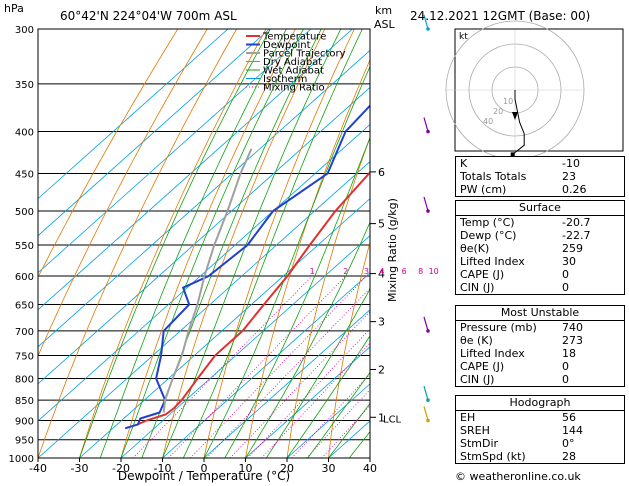  Describe the element at coordinates (468, 417) in the screenshot. I see `hodo-stat-key: EH` at that location.